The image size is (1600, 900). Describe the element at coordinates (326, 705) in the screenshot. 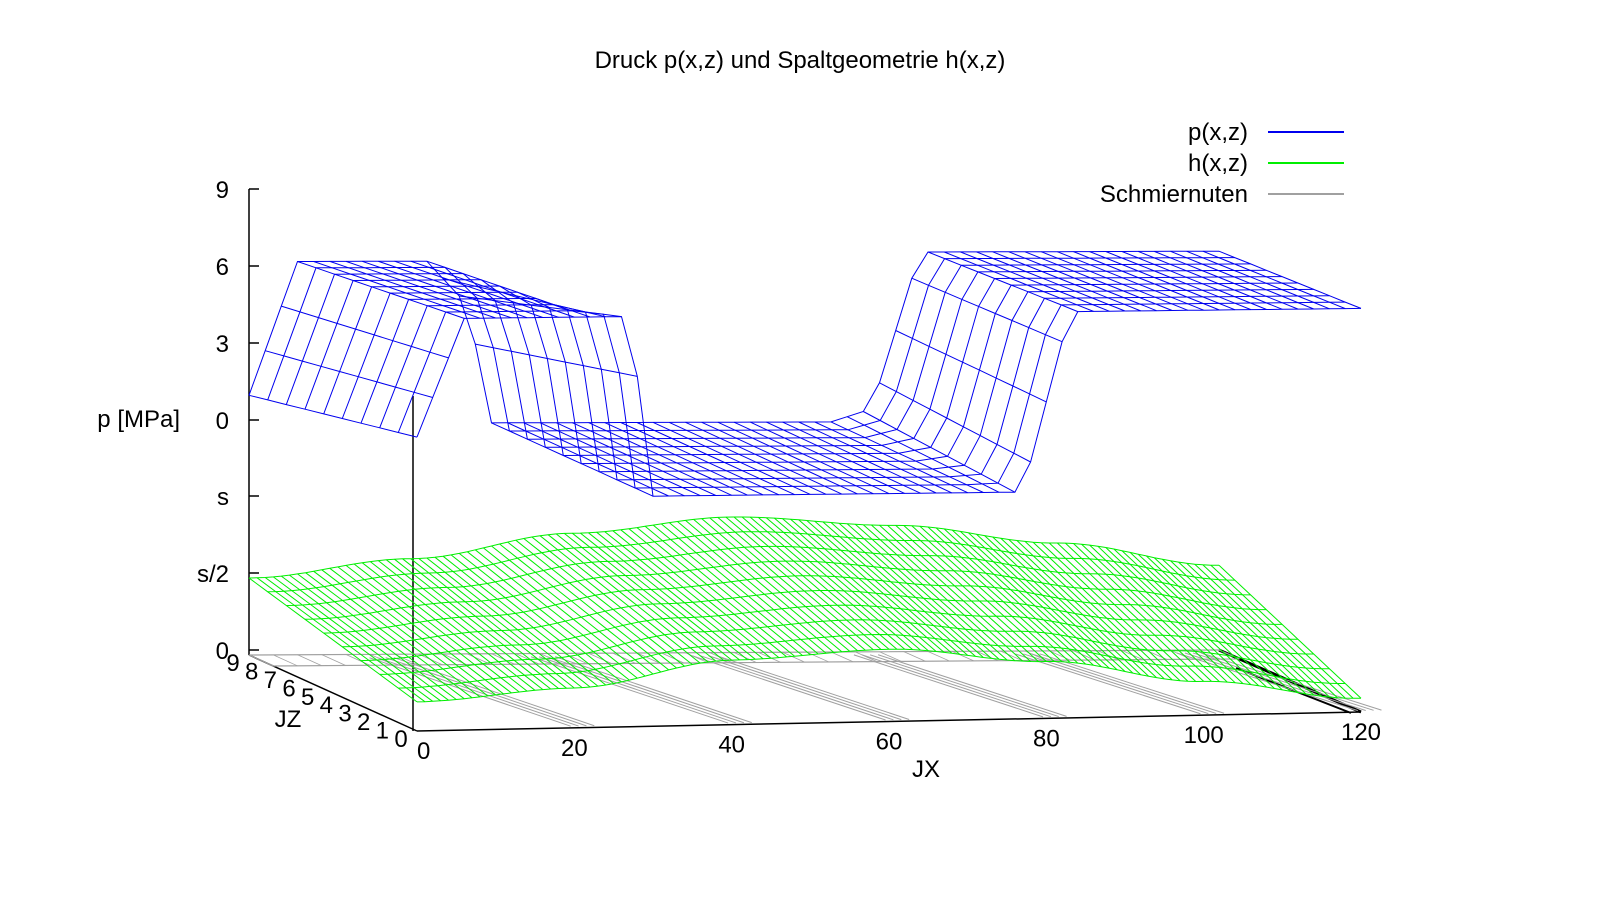

I see `z-tick-label: 4` at that location.